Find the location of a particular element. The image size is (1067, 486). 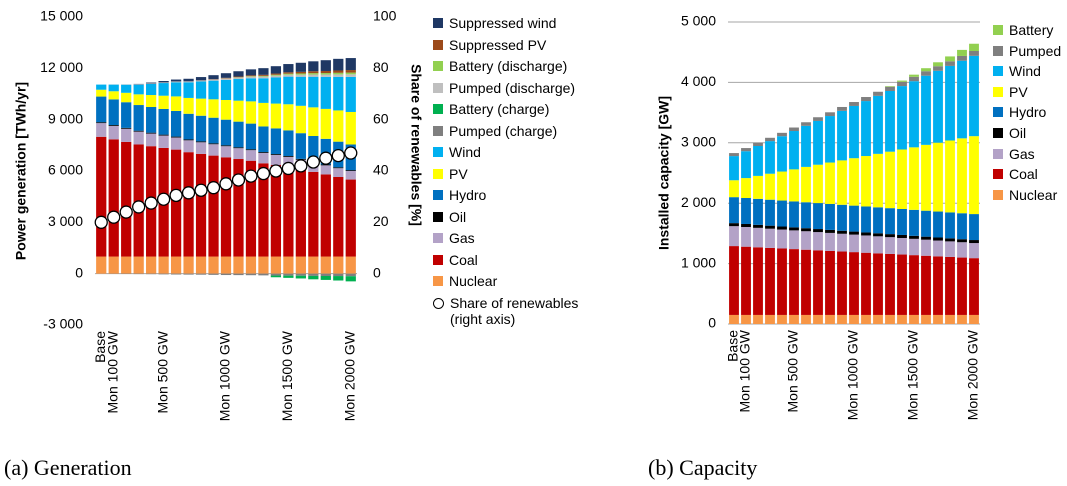

legend-item: Gas is located at coordinates (1030, 154).